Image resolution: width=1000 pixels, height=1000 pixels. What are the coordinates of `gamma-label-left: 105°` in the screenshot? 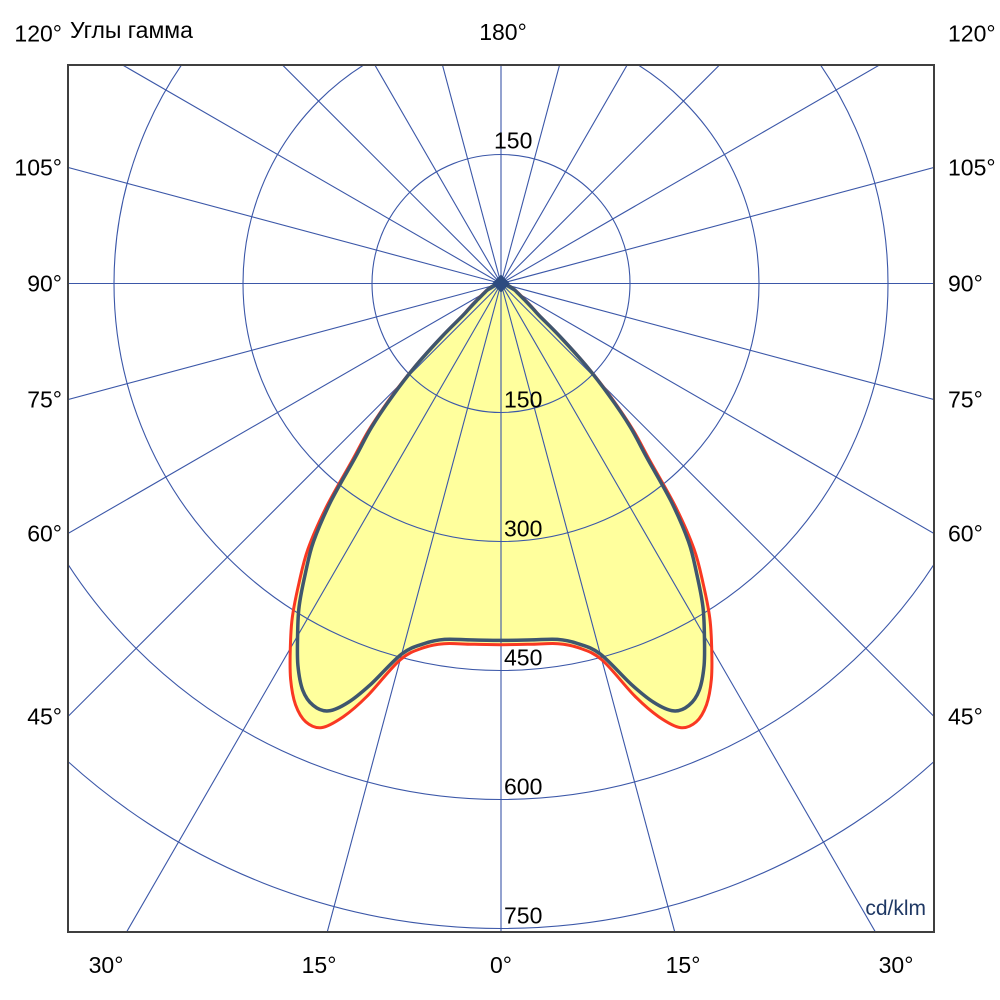 It's located at (38, 167).